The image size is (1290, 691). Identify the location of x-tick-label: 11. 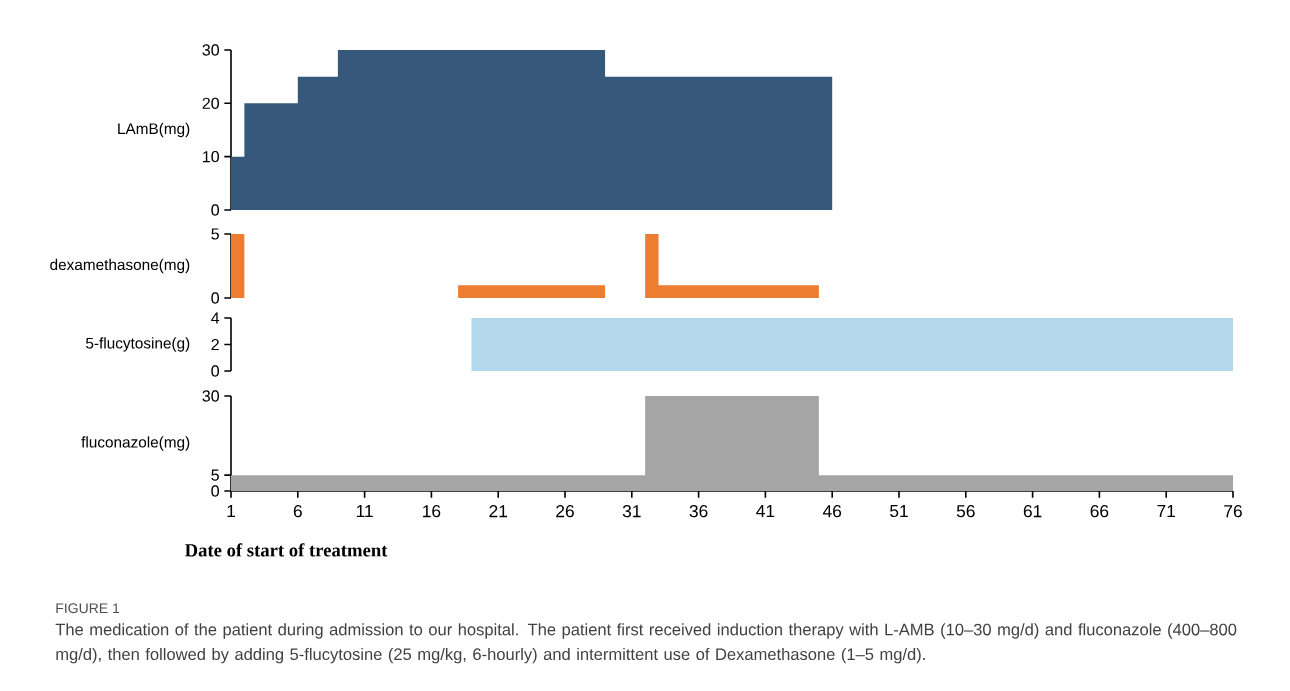
(364, 511).